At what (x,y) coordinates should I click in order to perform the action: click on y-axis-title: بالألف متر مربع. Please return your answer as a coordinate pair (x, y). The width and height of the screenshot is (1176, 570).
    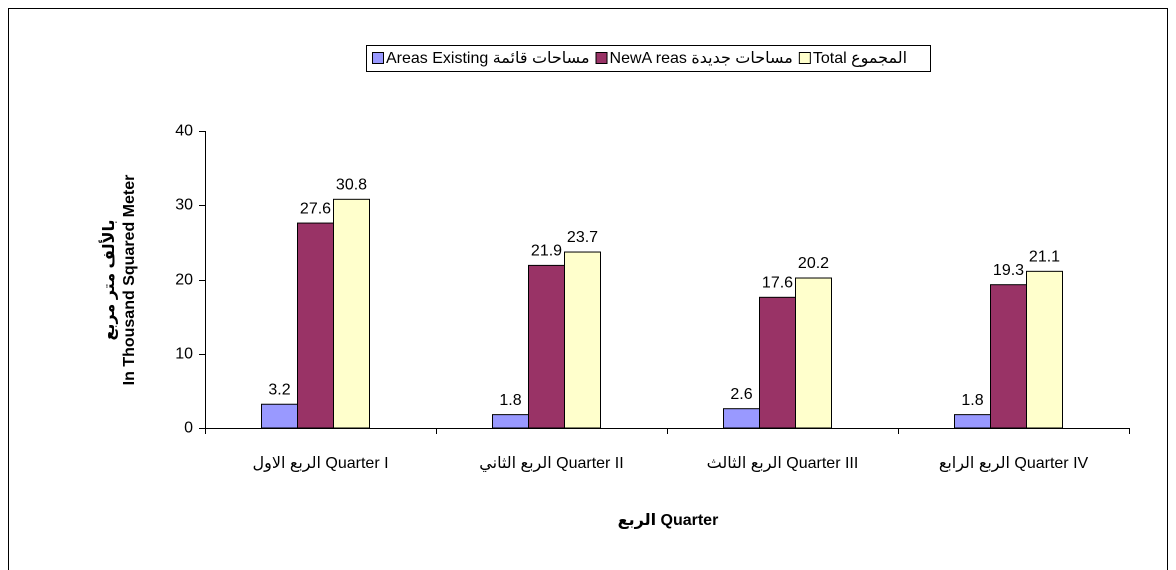
    Looking at the image, I should click on (108, 279).